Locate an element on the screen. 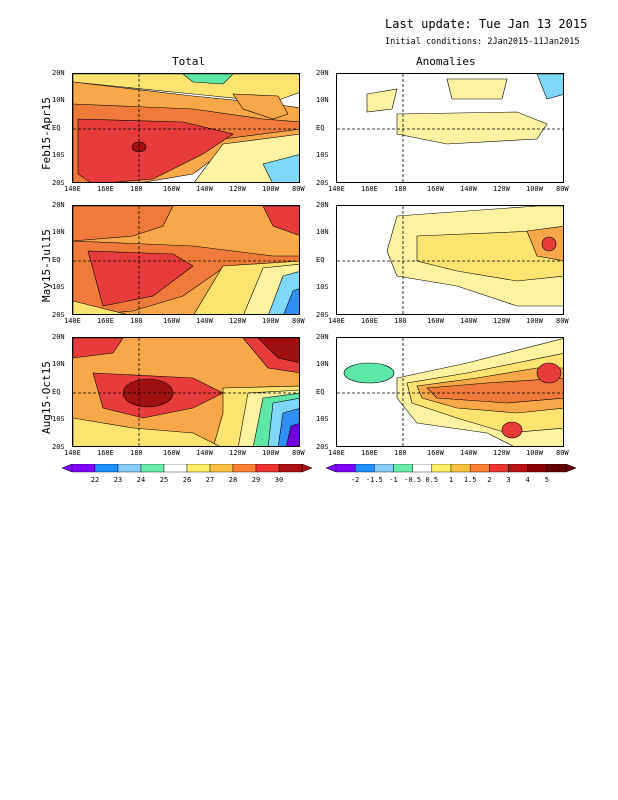 This screenshot has width=618, height=800. contour-24-south is located at coordinates (280, 168).